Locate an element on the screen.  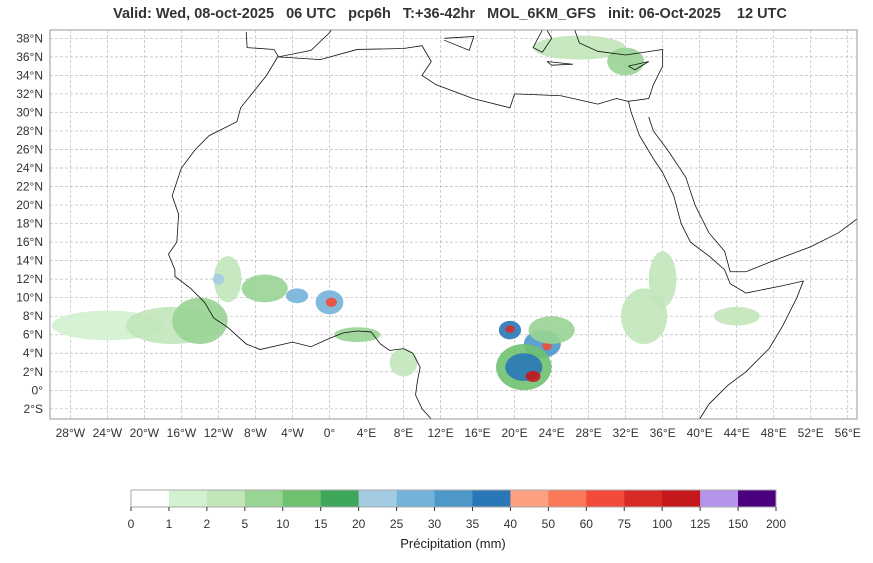
lon-tick-label: 12°W is located at coordinates (219, 433).